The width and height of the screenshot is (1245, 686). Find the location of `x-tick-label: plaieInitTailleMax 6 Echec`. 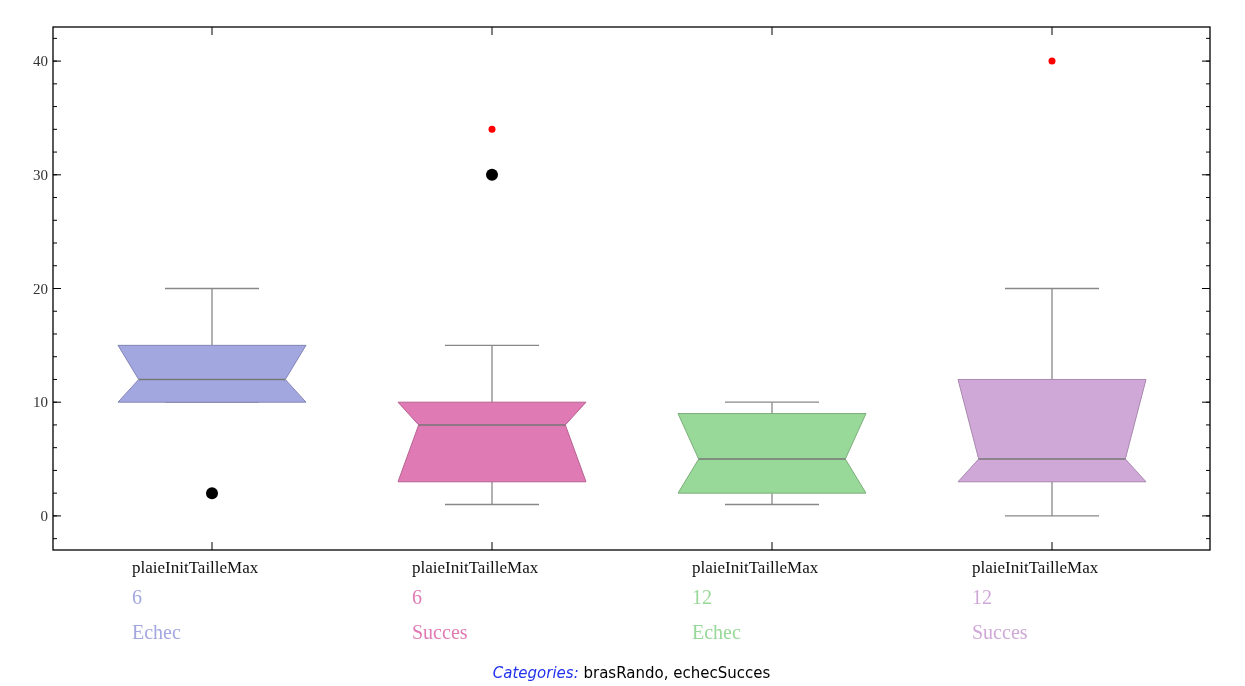

x-tick-label: plaieInitTailleMax 6 Echec is located at coordinates (195, 600).